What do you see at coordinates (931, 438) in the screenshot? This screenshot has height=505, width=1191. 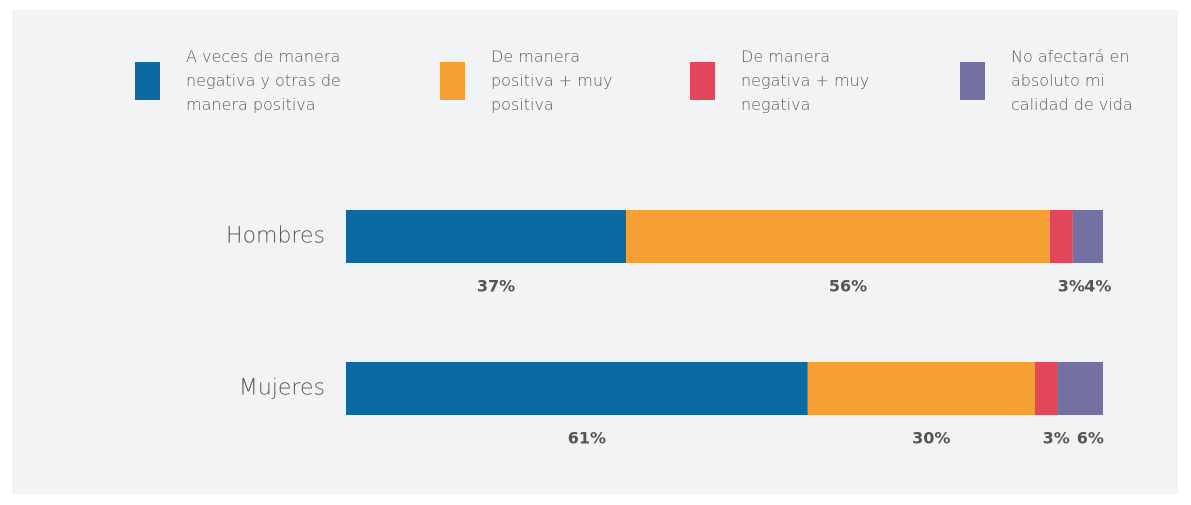 I see `value-label: 30%` at bounding box center [931, 438].